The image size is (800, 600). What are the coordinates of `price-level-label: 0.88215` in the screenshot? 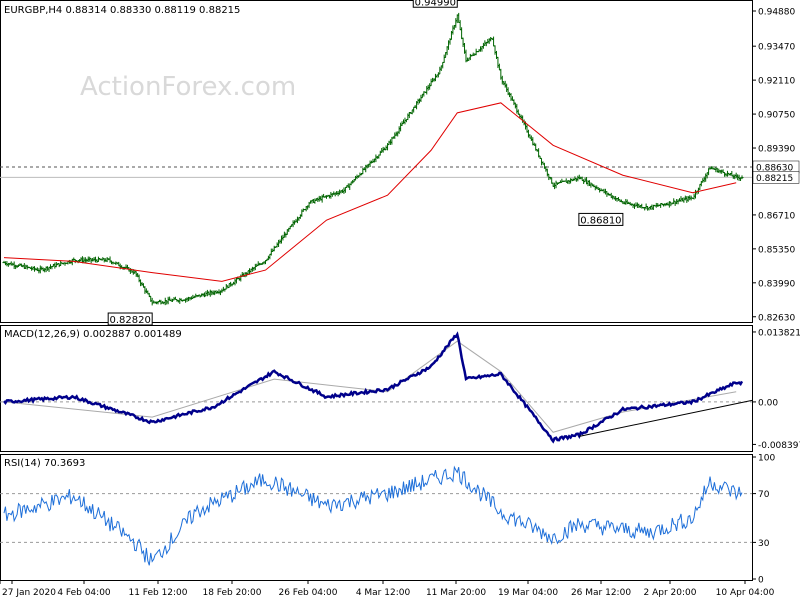 It's located at (774, 179).